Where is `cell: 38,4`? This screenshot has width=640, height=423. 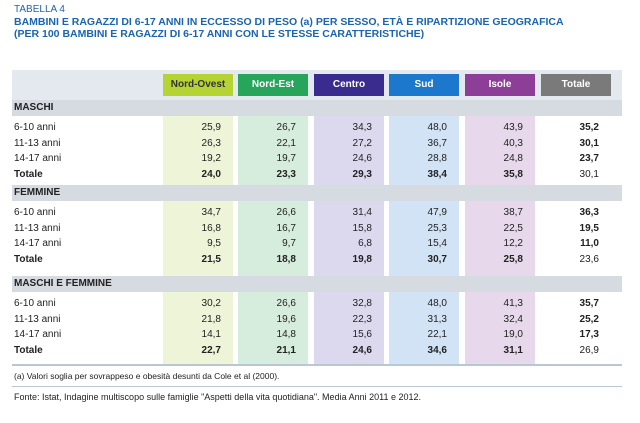
cell: 38,4 is located at coordinates (437, 174).